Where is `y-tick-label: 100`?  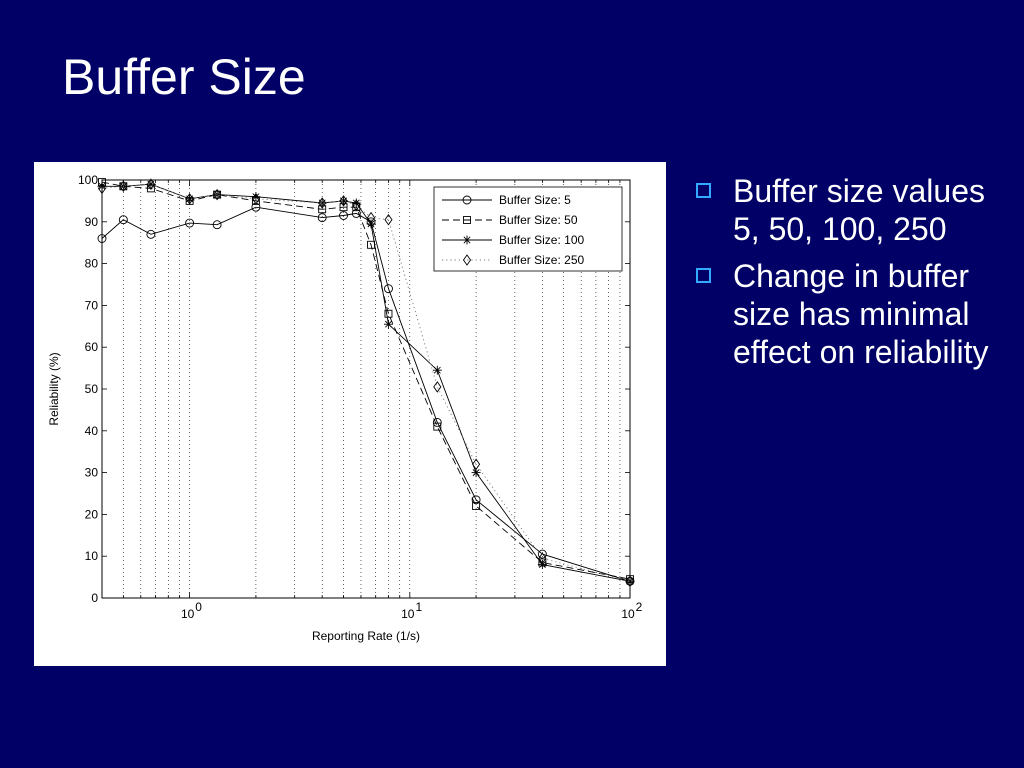 y-tick-label: 100 is located at coordinates (88, 180).